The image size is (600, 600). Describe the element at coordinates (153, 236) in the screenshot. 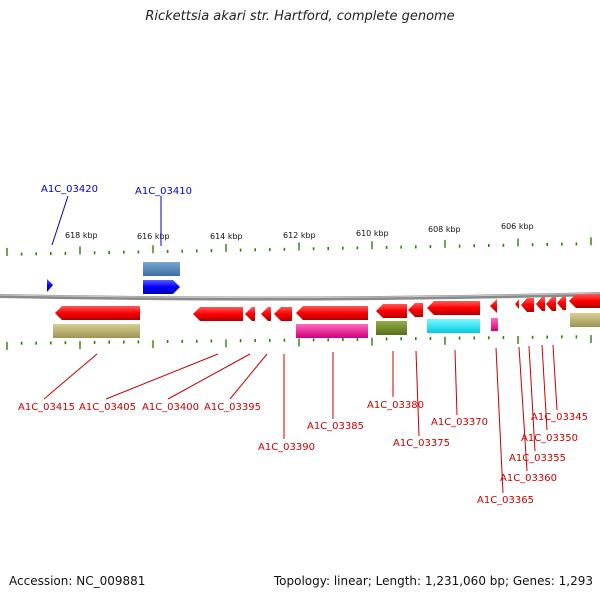

I see `scale-label: 616 kbp` at that location.